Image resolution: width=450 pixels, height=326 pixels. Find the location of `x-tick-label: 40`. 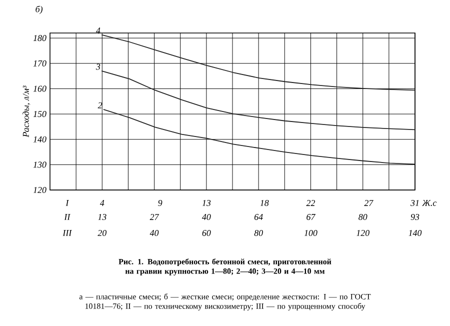

x-tick-label: 40 is located at coordinates (154, 233).